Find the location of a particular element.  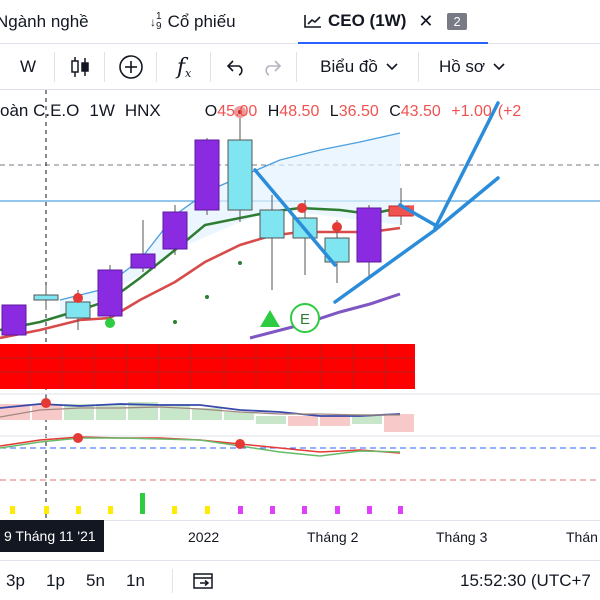

range-button: 1n is located at coordinates (135, 580).